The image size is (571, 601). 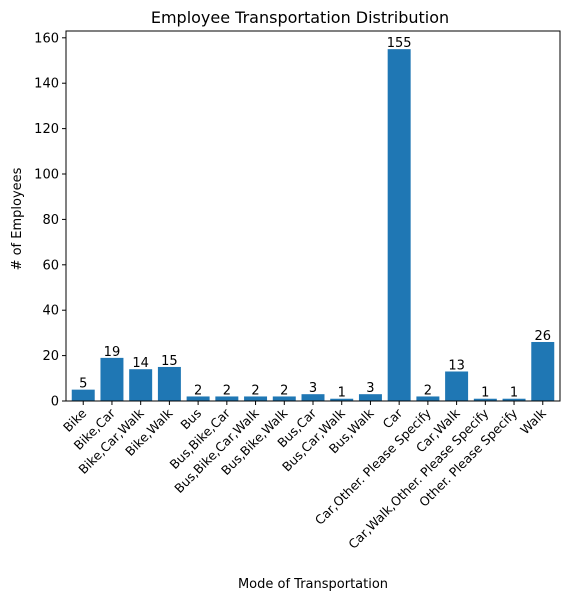 What do you see at coordinates (50, 356) in the screenshot?
I see `y-tick-label: 20` at bounding box center [50, 356].